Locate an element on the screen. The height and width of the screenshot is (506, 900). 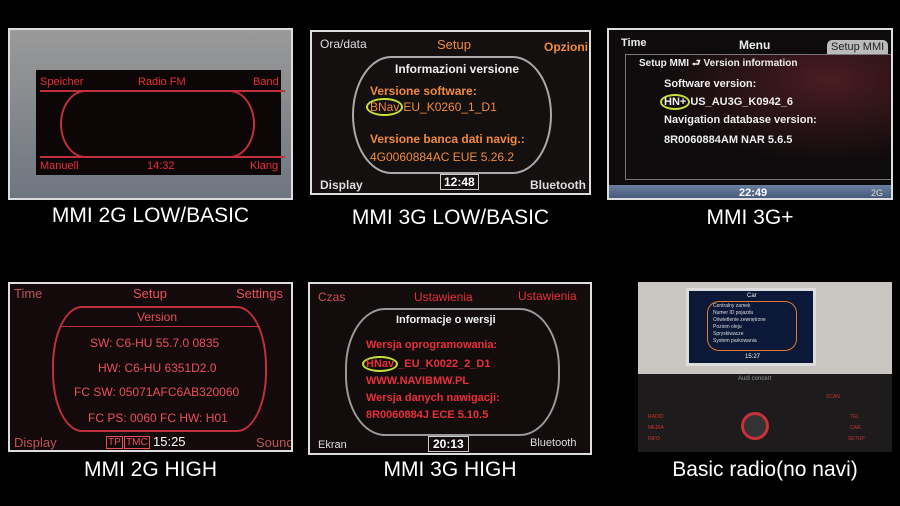
nav-db-version: 8R0060884AM NAR 5.6.5 is located at coordinates (728, 140).